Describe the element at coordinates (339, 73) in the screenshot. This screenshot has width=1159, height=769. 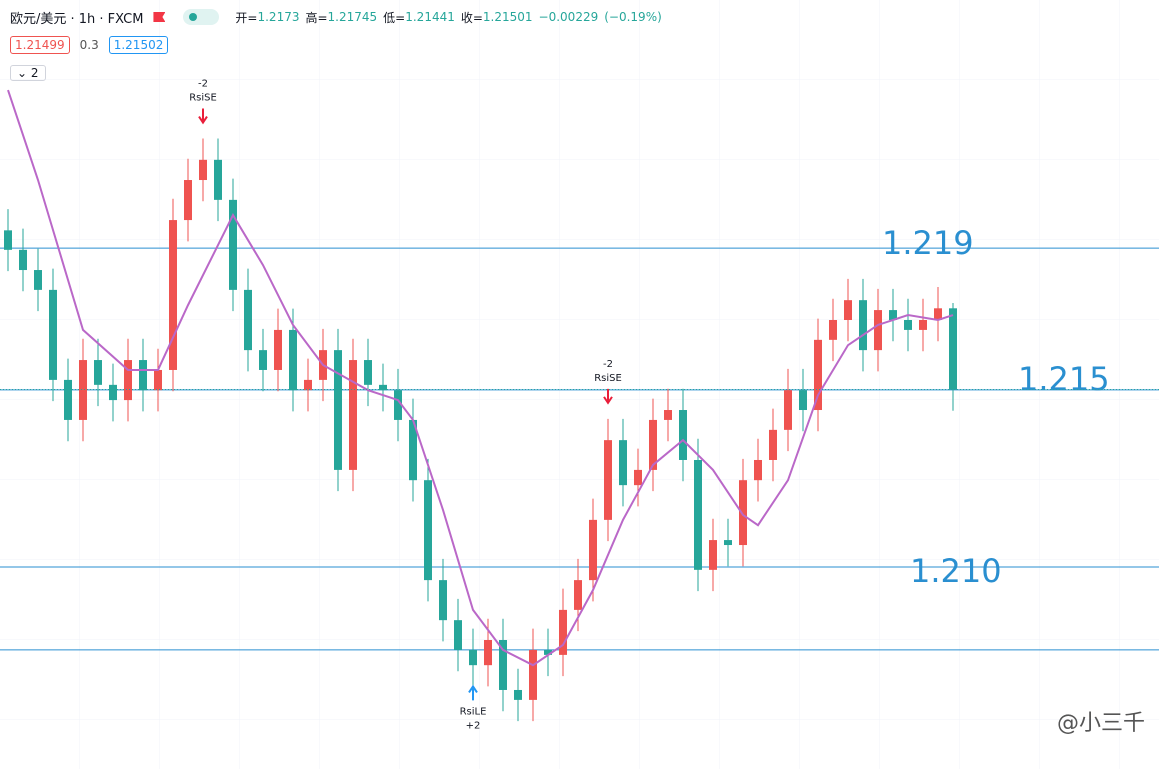
I see `indicator-row: ⌄ 2` at that location.